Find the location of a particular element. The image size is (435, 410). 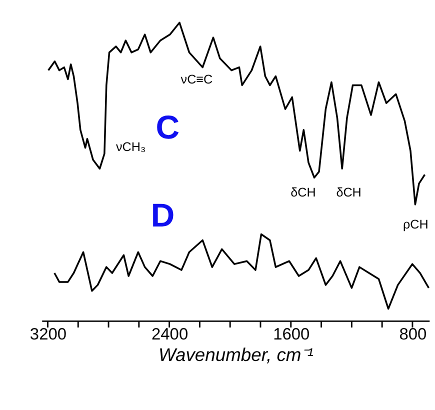

x-tick-label: 1600 is located at coordinates (291, 335).